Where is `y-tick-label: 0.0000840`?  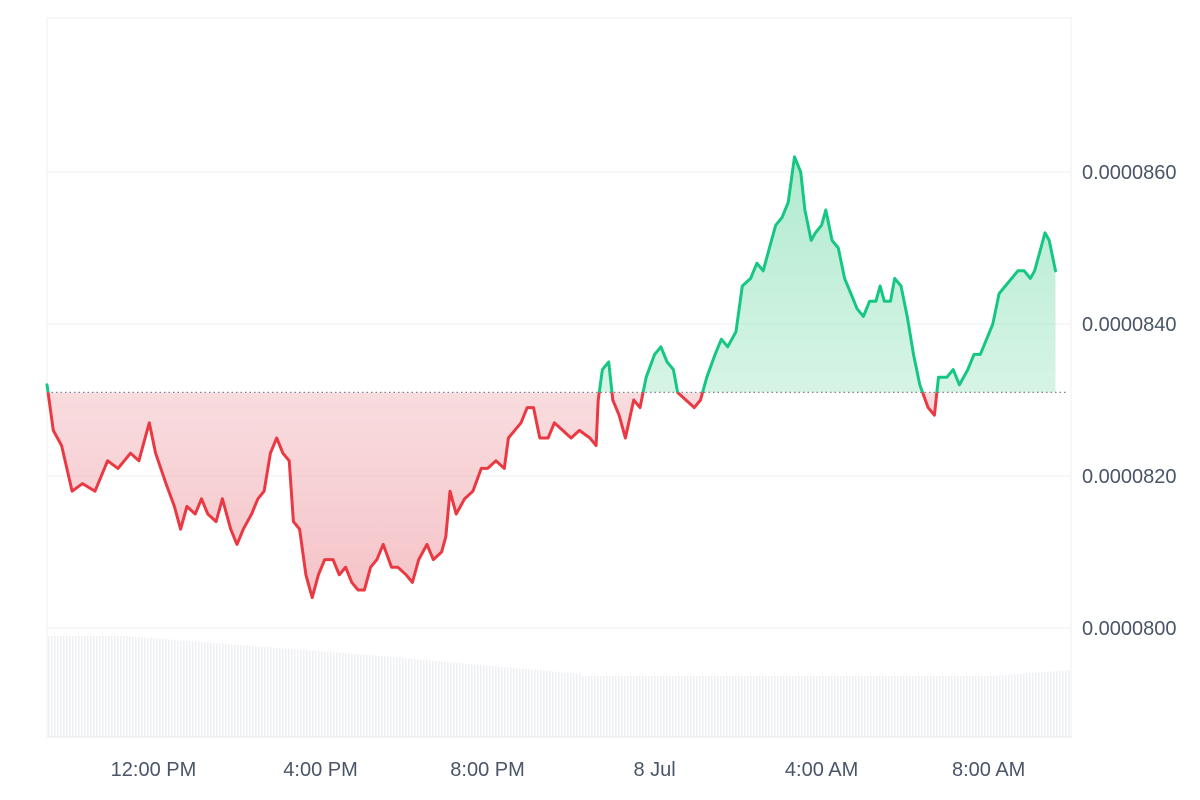 y-tick-label: 0.0000840 is located at coordinates (1129, 325).